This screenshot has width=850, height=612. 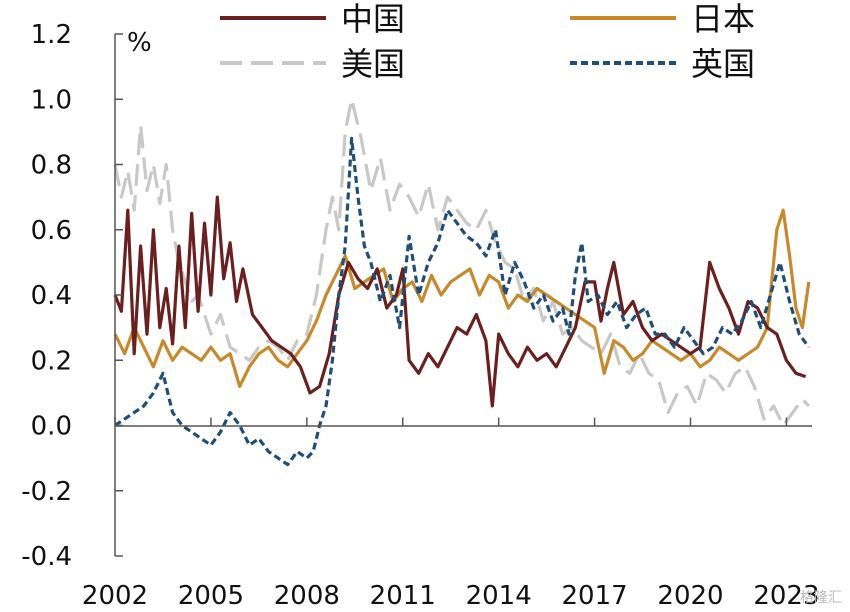 What do you see at coordinates (51, 35) in the screenshot?
I see `y-tick-label: 1.2` at bounding box center [51, 35].